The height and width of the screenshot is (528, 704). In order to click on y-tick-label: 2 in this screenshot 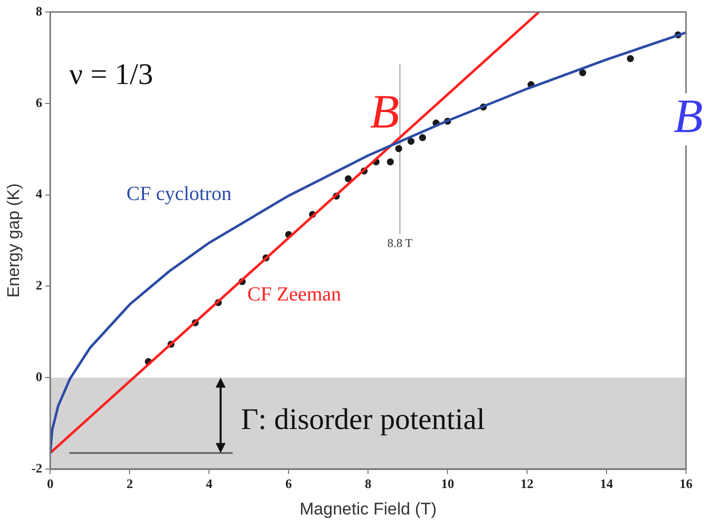, I will do `click(39, 285)`.